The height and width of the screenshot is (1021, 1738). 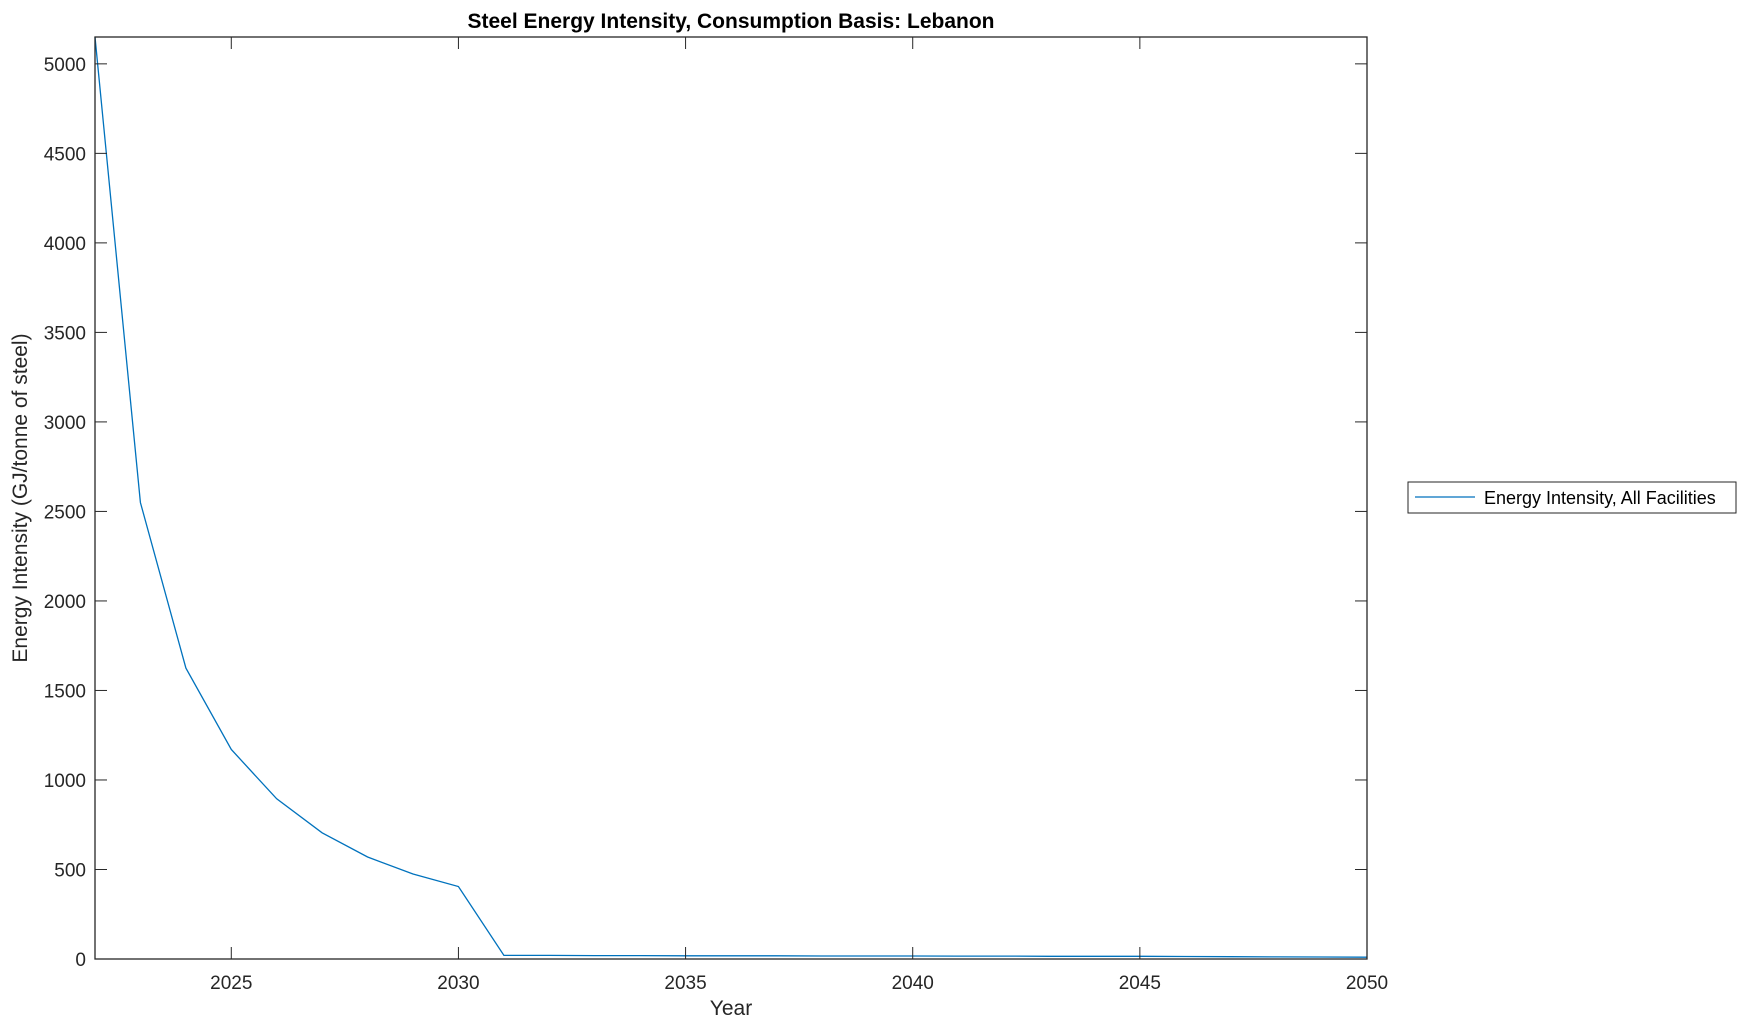 What do you see at coordinates (80, 960) in the screenshot?
I see `y-tick-label: 0` at bounding box center [80, 960].